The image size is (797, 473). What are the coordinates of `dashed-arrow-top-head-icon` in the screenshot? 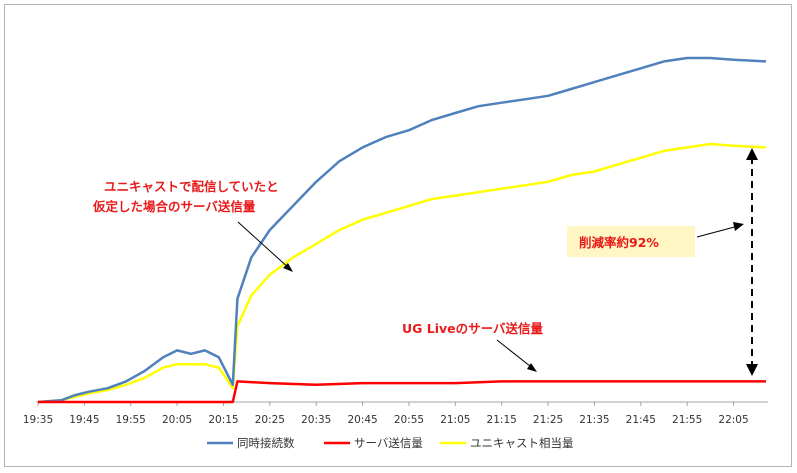 It's located at (752, 154).